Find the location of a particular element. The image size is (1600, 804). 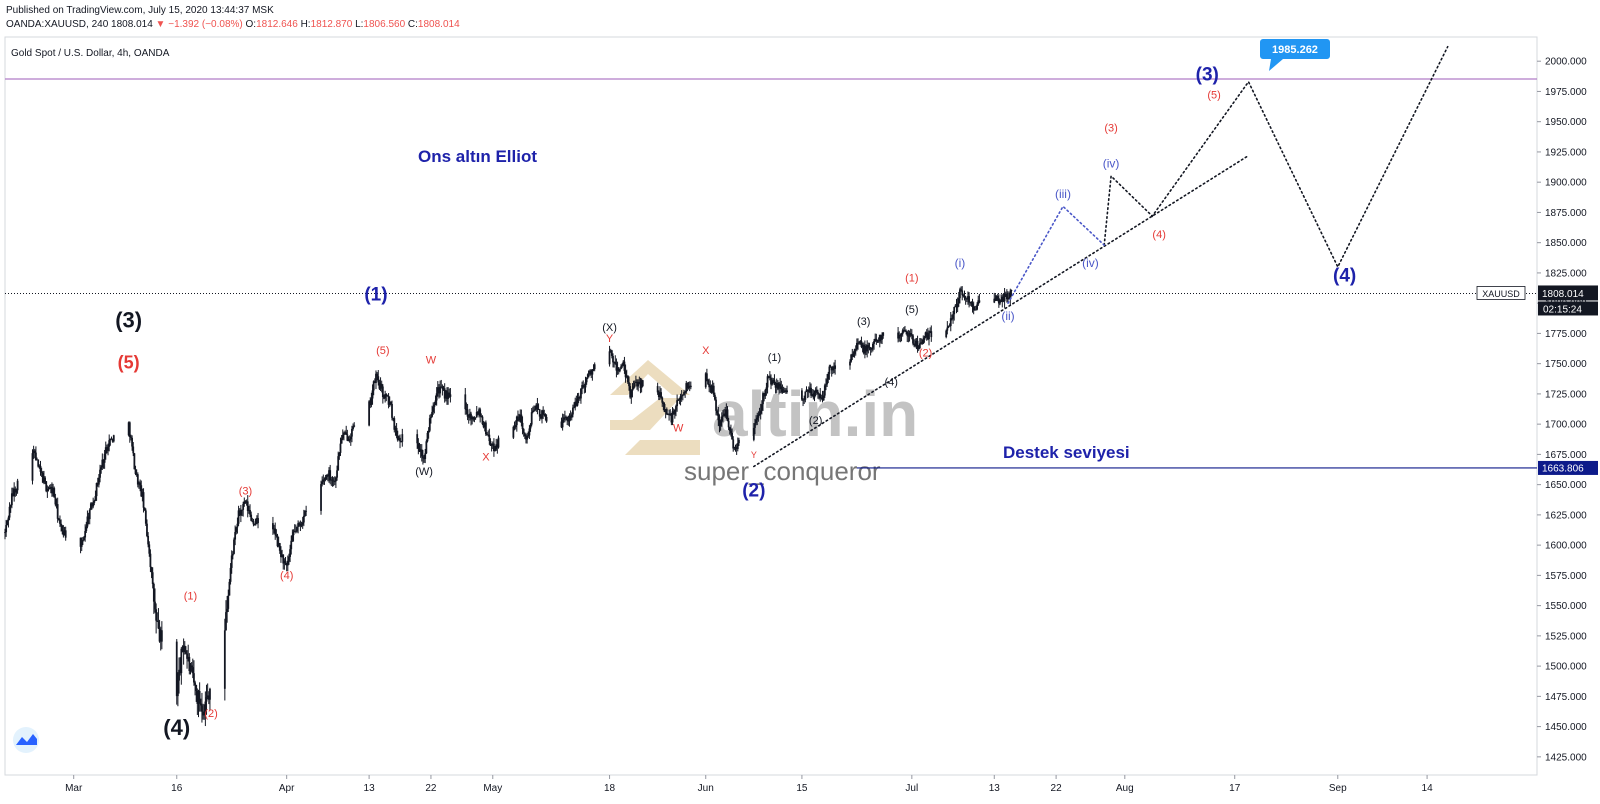

wave-label: X is located at coordinates (486, 457).